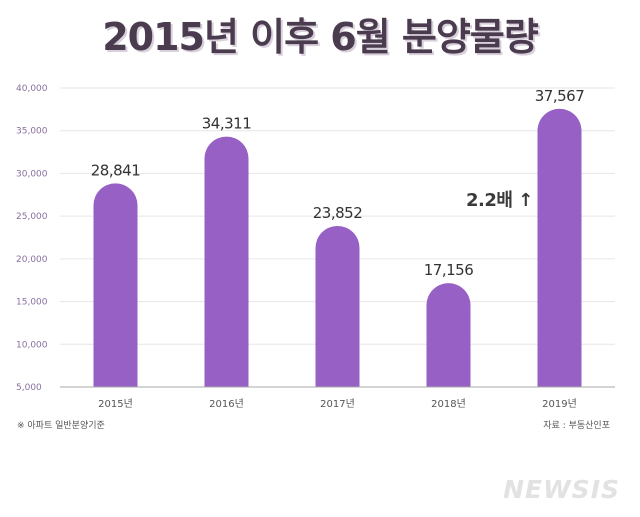 The height and width of the screenshot is (517, 640). I want to click on data-label: 37,567, so click(560, 96).